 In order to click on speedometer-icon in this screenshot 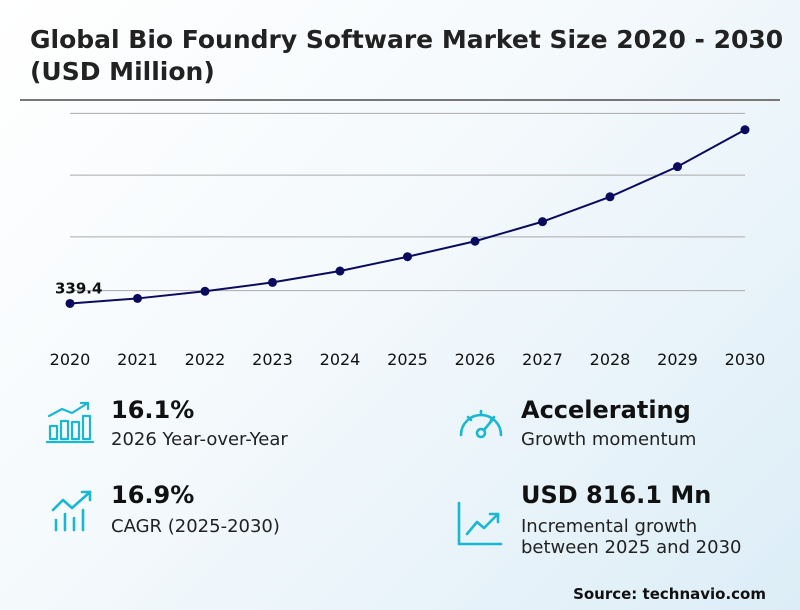, I will do `click(481, 424)`.